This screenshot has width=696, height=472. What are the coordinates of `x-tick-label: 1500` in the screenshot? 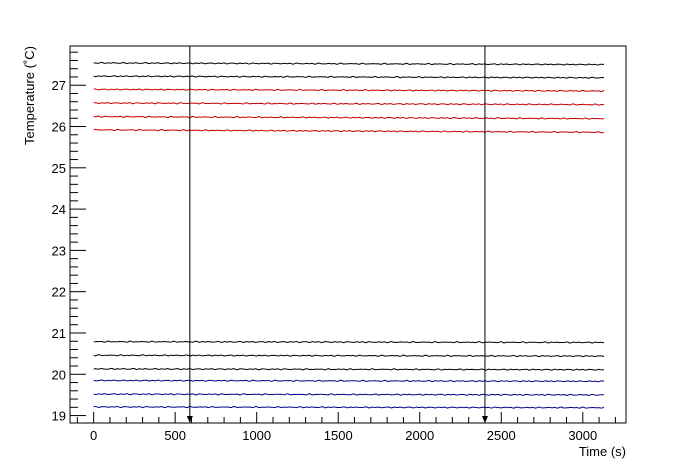 It's located at (338, 435).